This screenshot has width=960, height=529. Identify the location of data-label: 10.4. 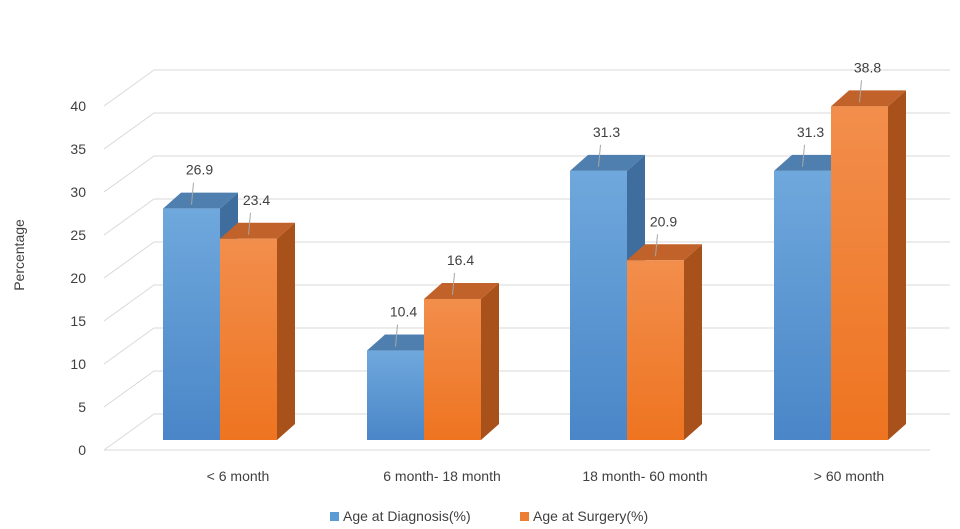
(403, 312).